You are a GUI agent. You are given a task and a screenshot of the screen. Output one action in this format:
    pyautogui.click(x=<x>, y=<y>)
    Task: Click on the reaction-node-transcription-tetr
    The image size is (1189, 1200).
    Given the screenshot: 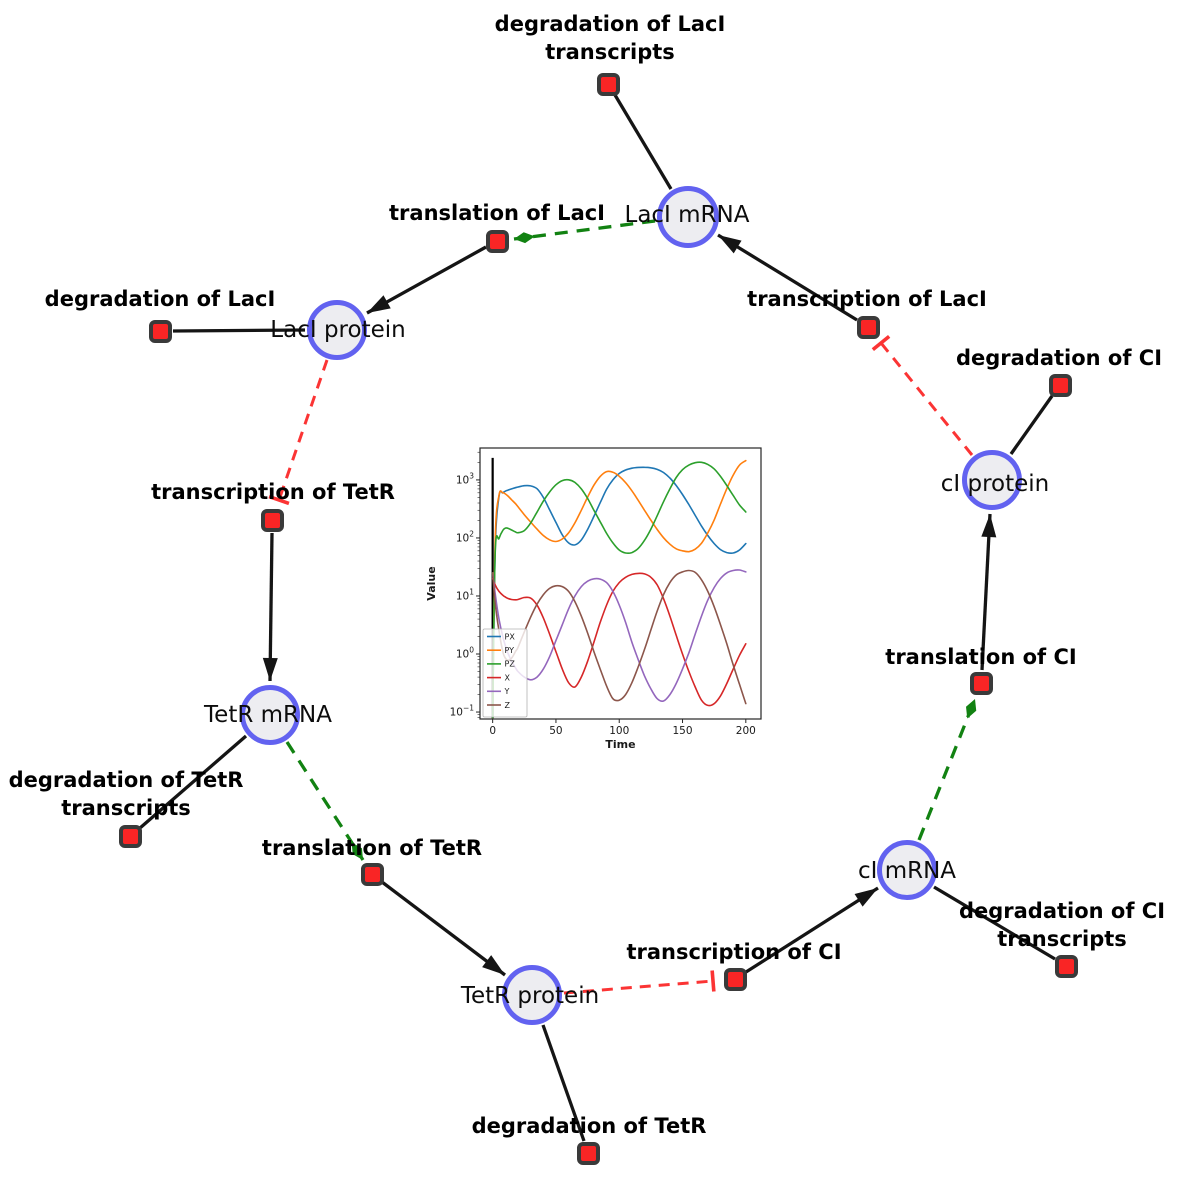 What is the action you would take?
    pyautogui.click(x=272, y=520)
    